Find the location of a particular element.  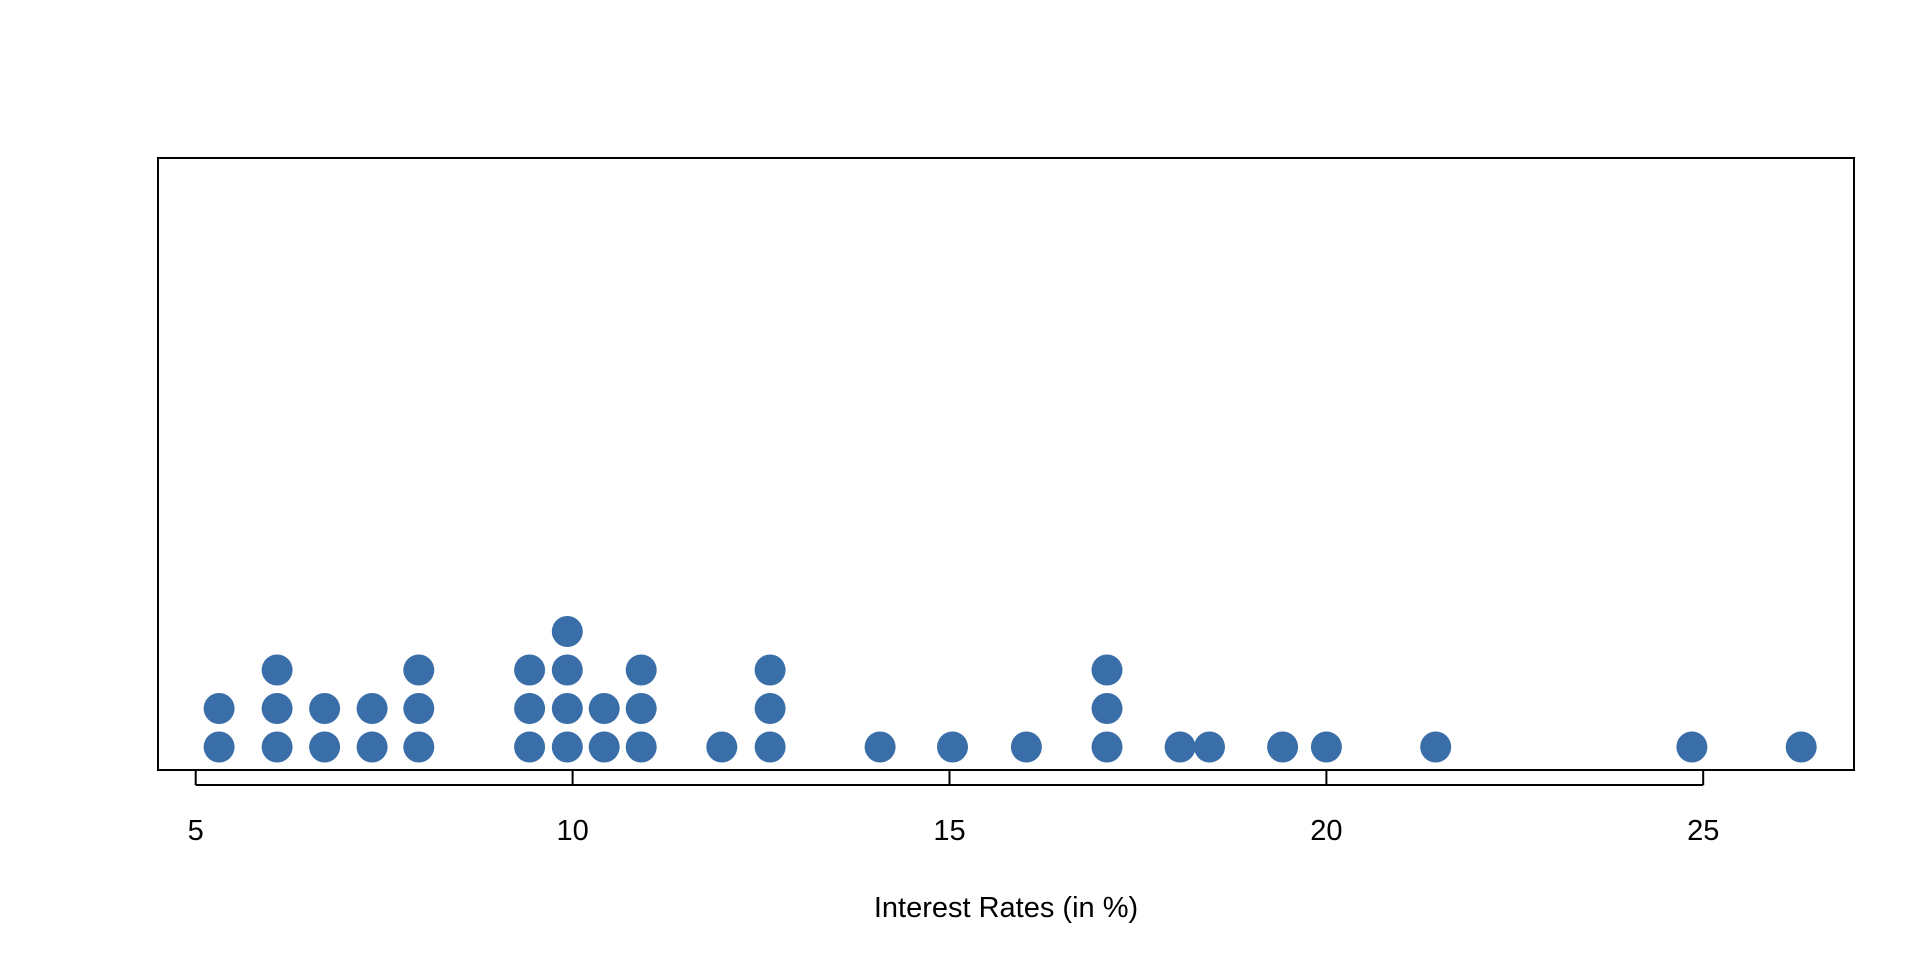

data-points is located at coordinates (1010, 689).